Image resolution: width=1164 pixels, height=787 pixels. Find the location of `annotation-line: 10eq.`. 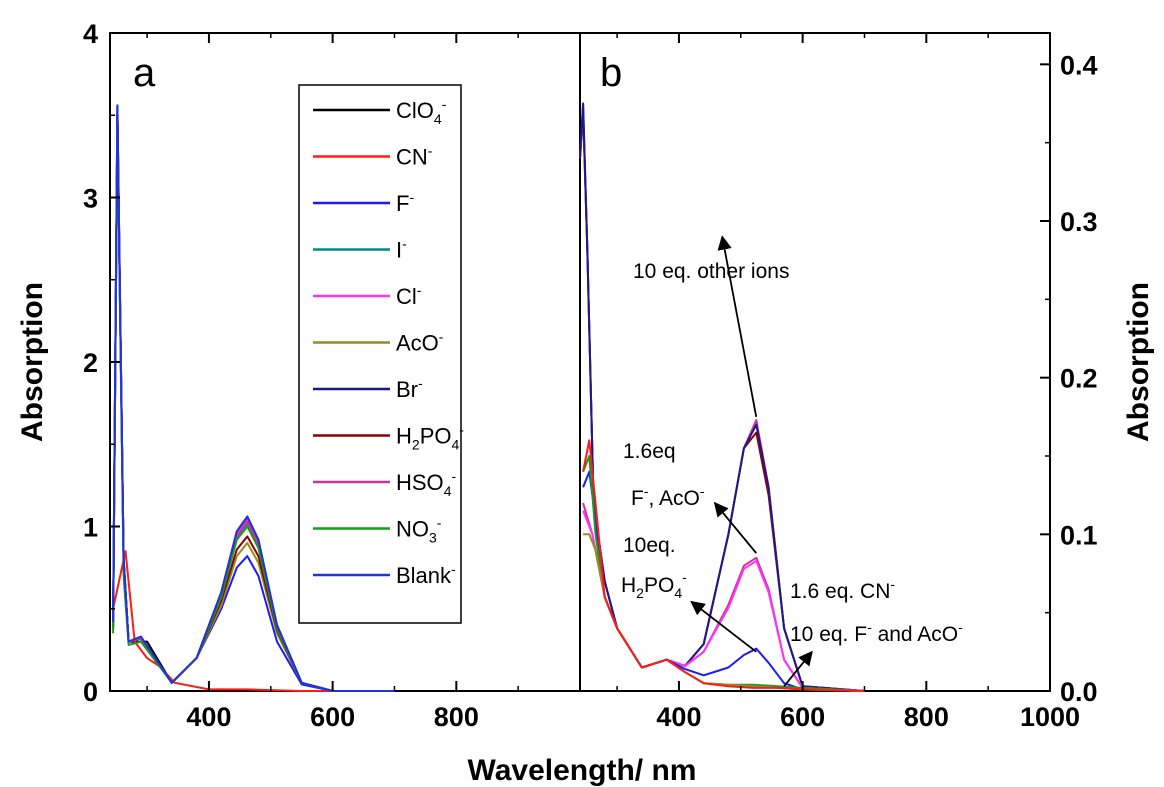

annotation-line: 10eq. is located at coordinates (649, 545).